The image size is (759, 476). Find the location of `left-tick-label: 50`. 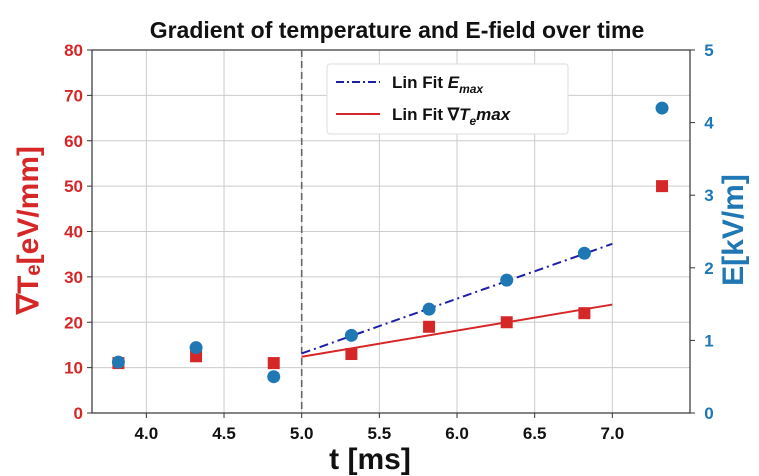

left-tick-label: 50 is located at coordinates (73, 186).